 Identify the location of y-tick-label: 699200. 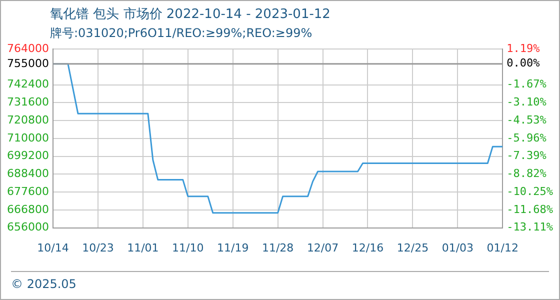
(27, 155).